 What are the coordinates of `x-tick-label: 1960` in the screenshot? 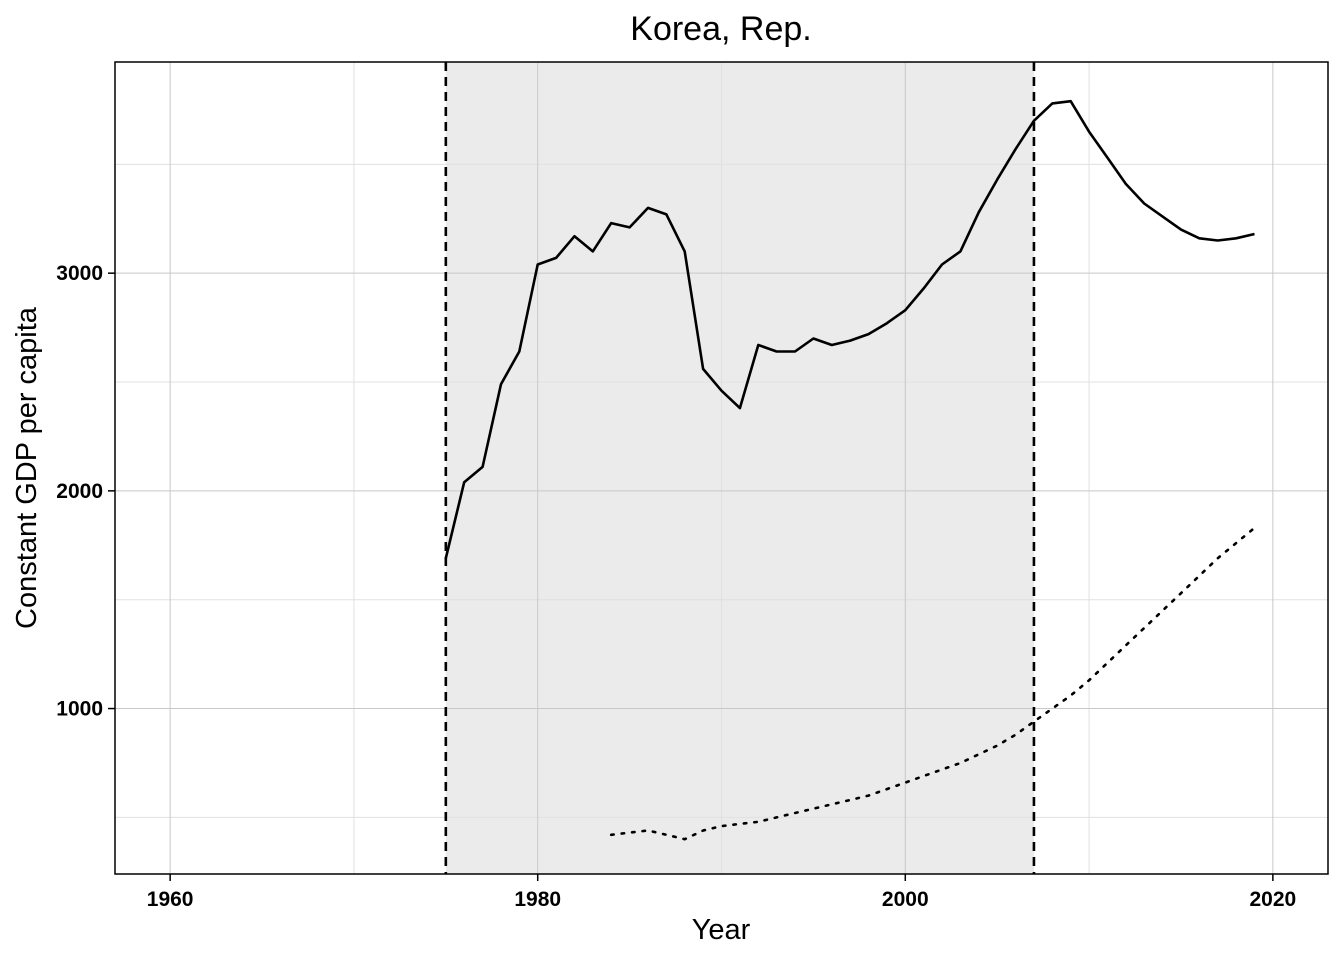 It's located at (170, 899).